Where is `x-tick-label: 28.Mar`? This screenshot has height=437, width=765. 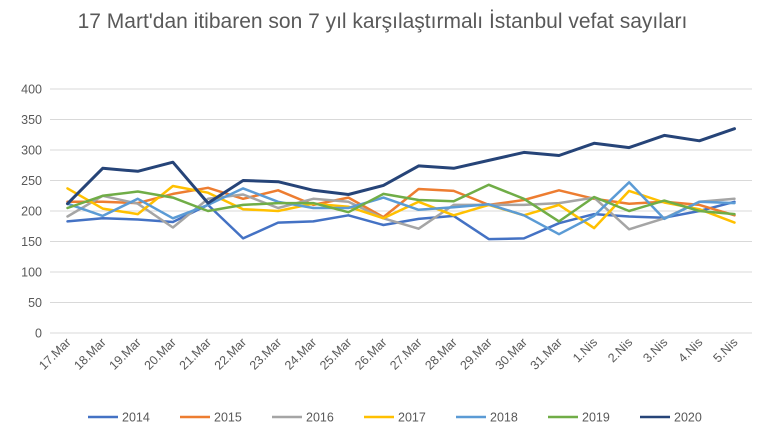
x-tick-label: 28.Mar is located at coordinates (440, 353).